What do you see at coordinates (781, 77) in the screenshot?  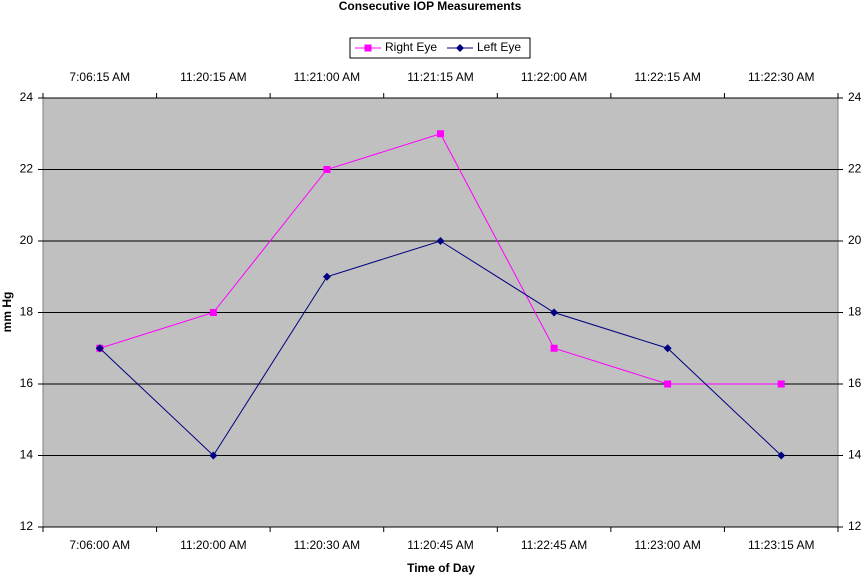 I see `x2-tick-label: 11:22:30 AM` at bounding box center [781, 77].